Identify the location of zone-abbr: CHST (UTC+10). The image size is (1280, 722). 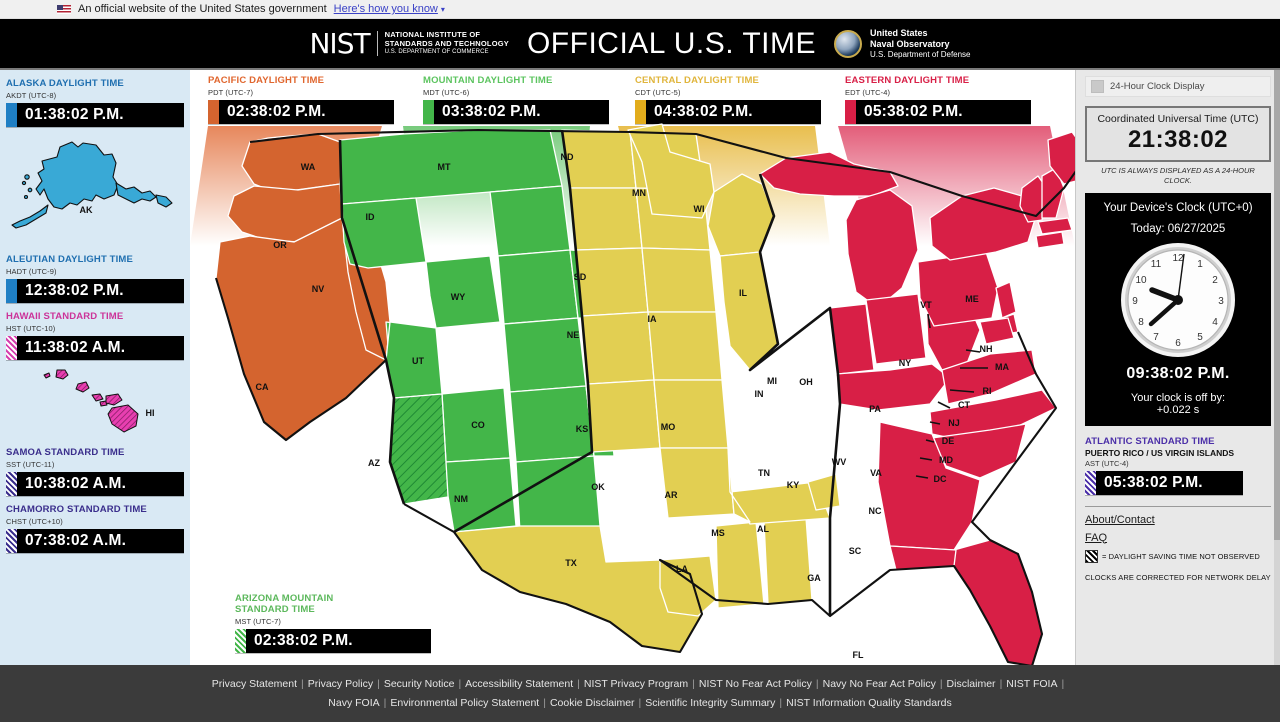
(34, 521).